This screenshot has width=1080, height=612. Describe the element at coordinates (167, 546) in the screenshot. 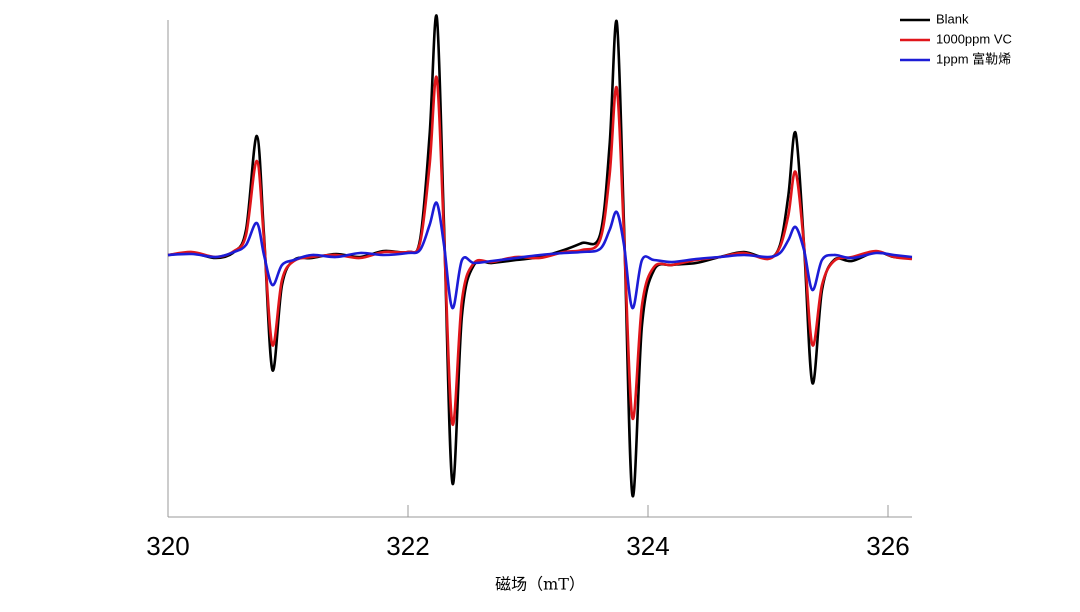

I see `x-tick-label: 320` at that location.